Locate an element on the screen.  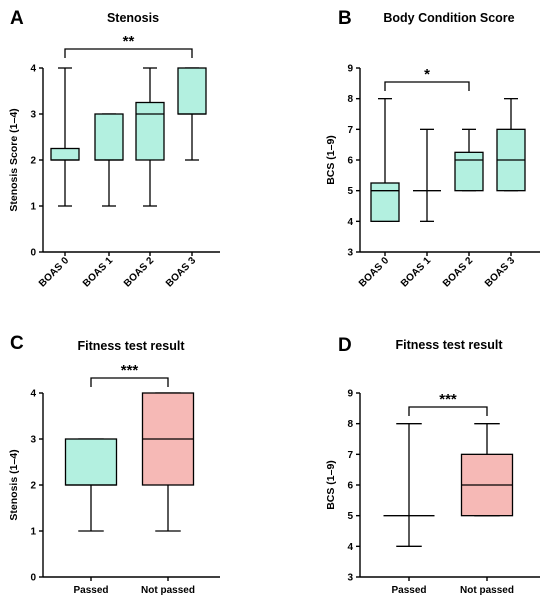
significance-label: * is located at coordinates (427, 74).